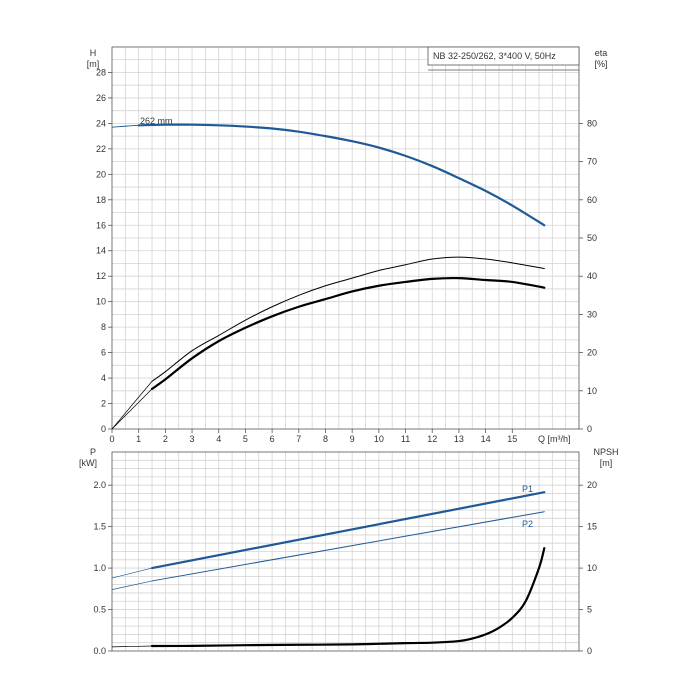  What do you see at coordinates (99, 610) in the screenshot?
I see `p-tick-label: 0.5` at bounding box center [99, 610].